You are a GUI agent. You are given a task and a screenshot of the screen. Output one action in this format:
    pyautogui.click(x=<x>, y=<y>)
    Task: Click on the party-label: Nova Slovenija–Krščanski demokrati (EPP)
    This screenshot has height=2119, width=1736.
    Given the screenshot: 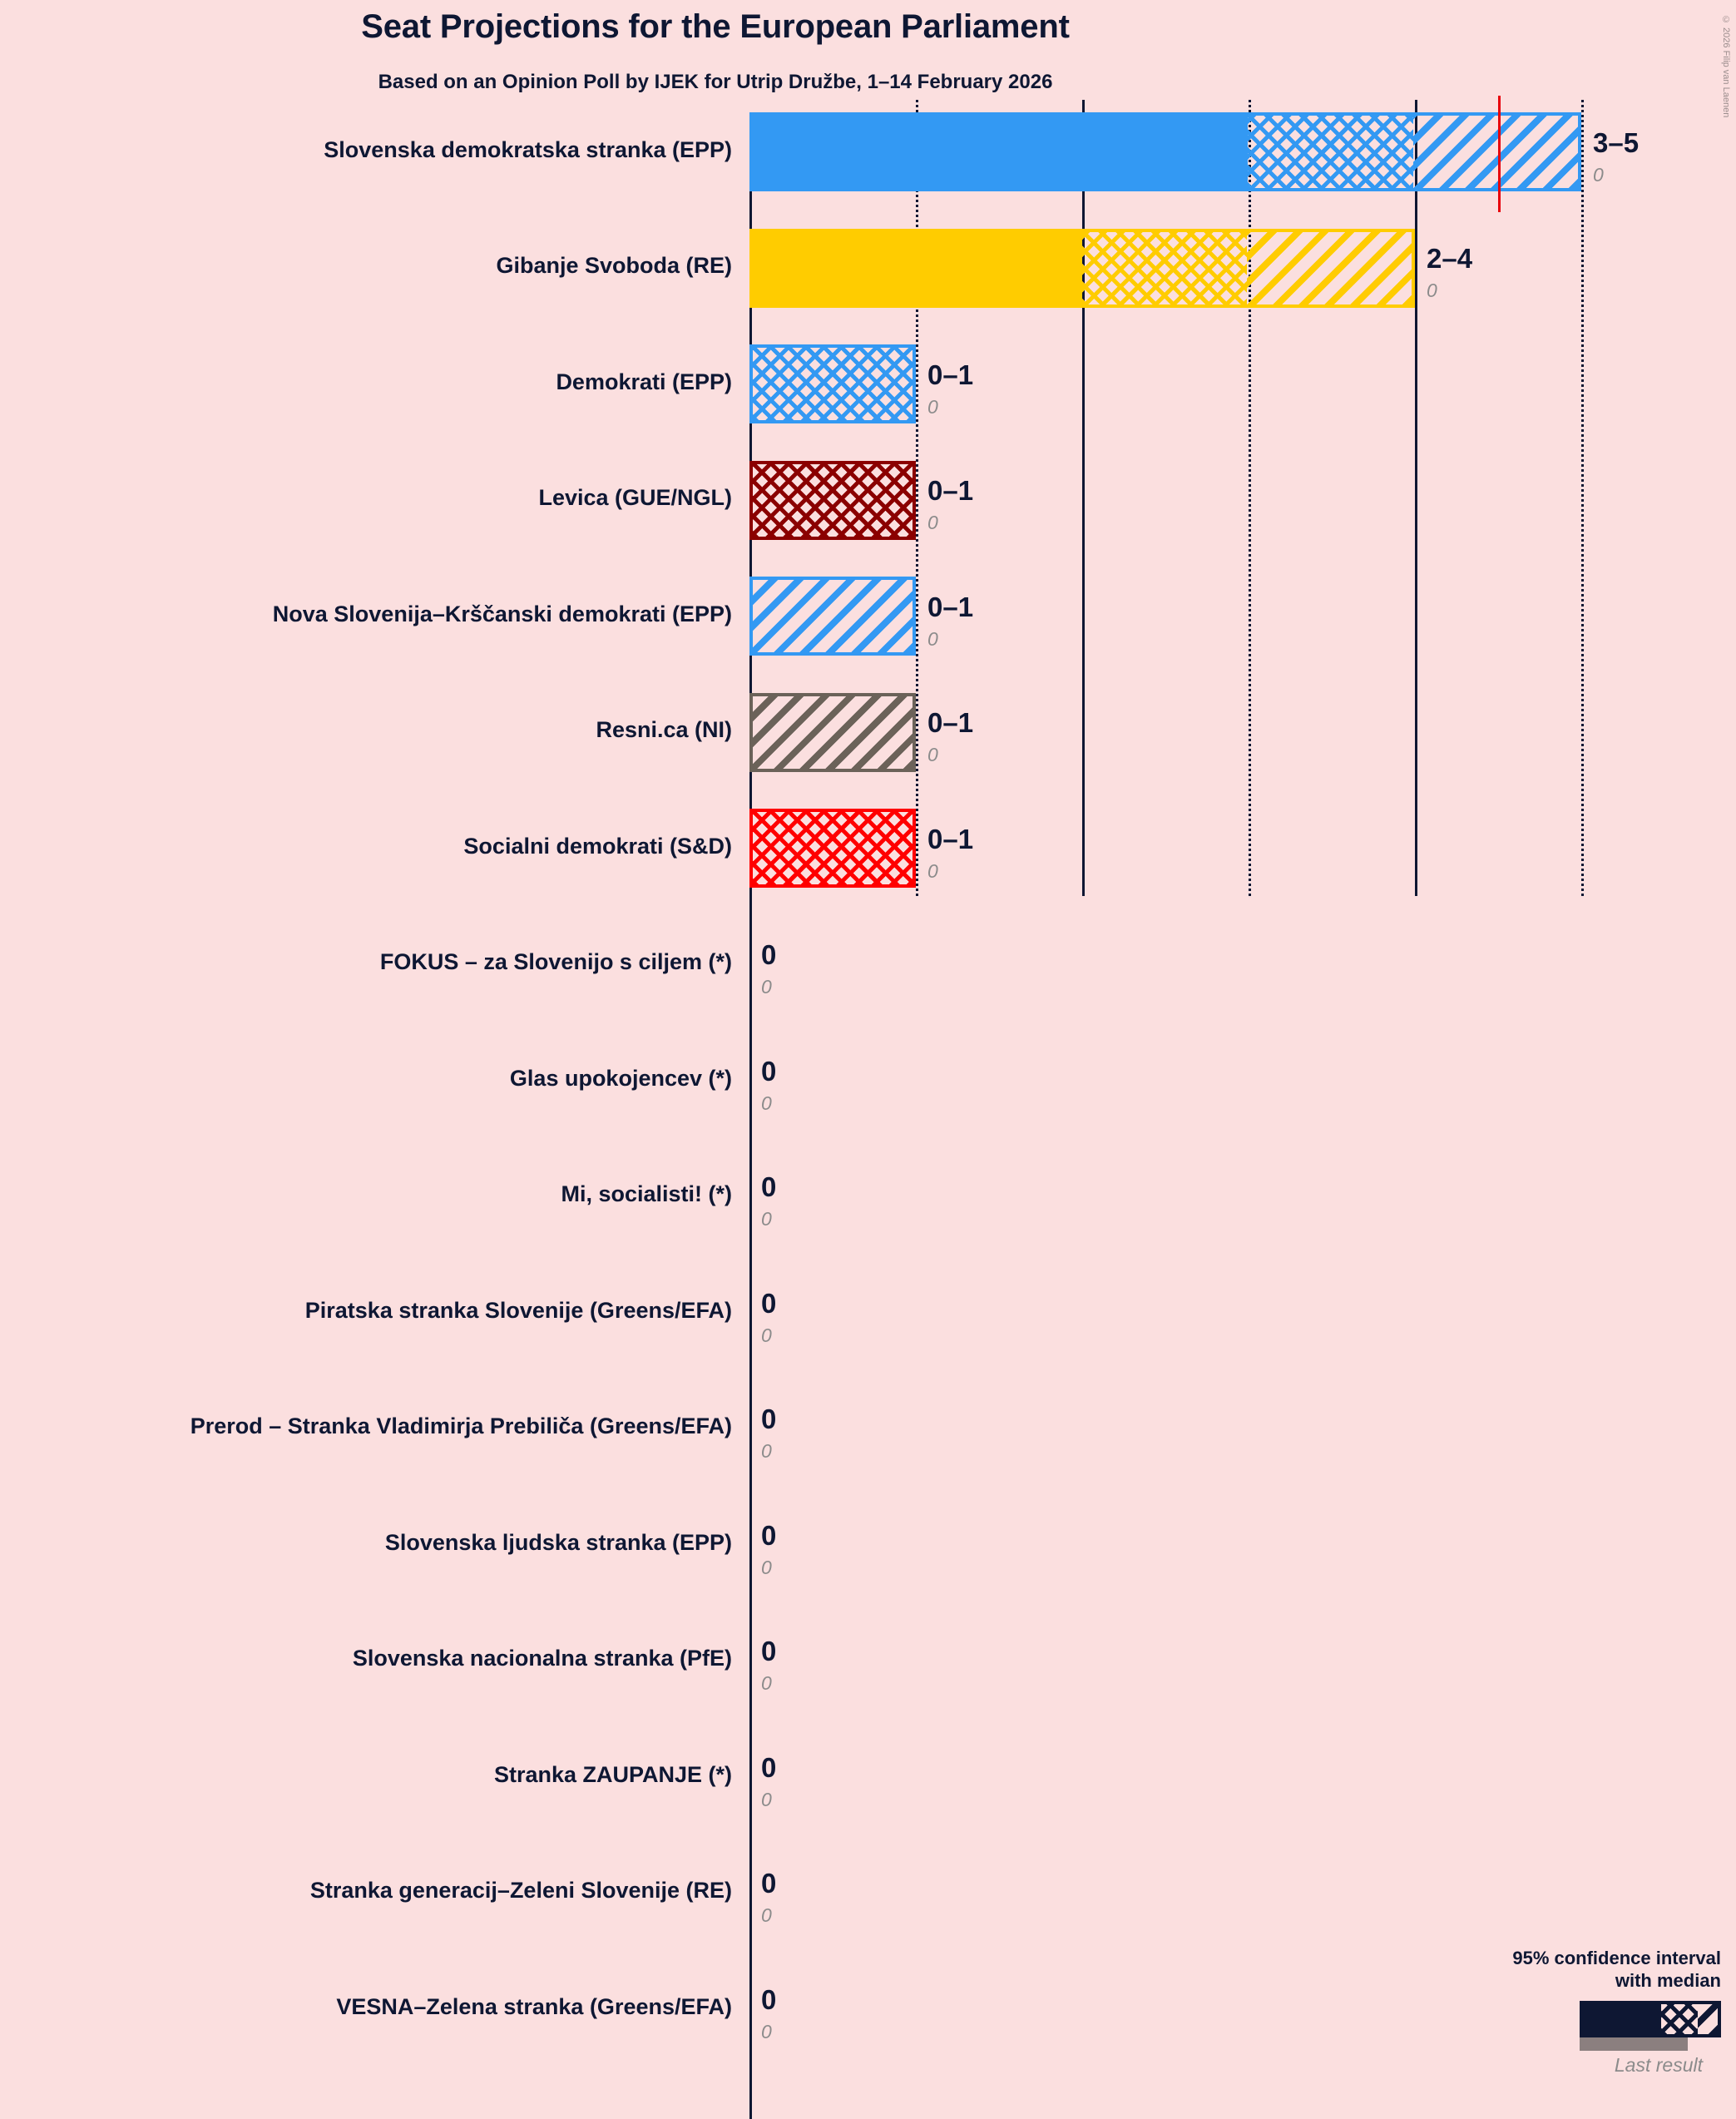 What is the action you would take?
    pyautogui.click(x=502, y=613)
    